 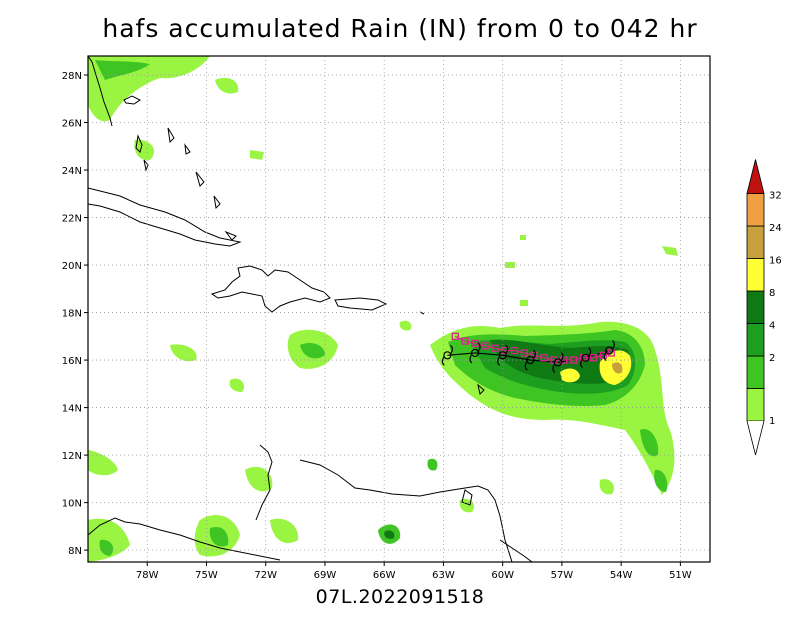 What do you see at coordinates (254, 360) in the screenshot?
I see `central-rain-patches` at bounding box center [254, 360].